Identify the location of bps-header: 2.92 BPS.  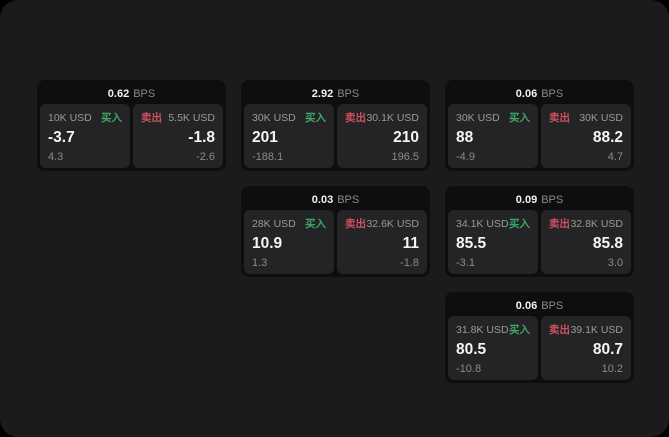
(335, 93).